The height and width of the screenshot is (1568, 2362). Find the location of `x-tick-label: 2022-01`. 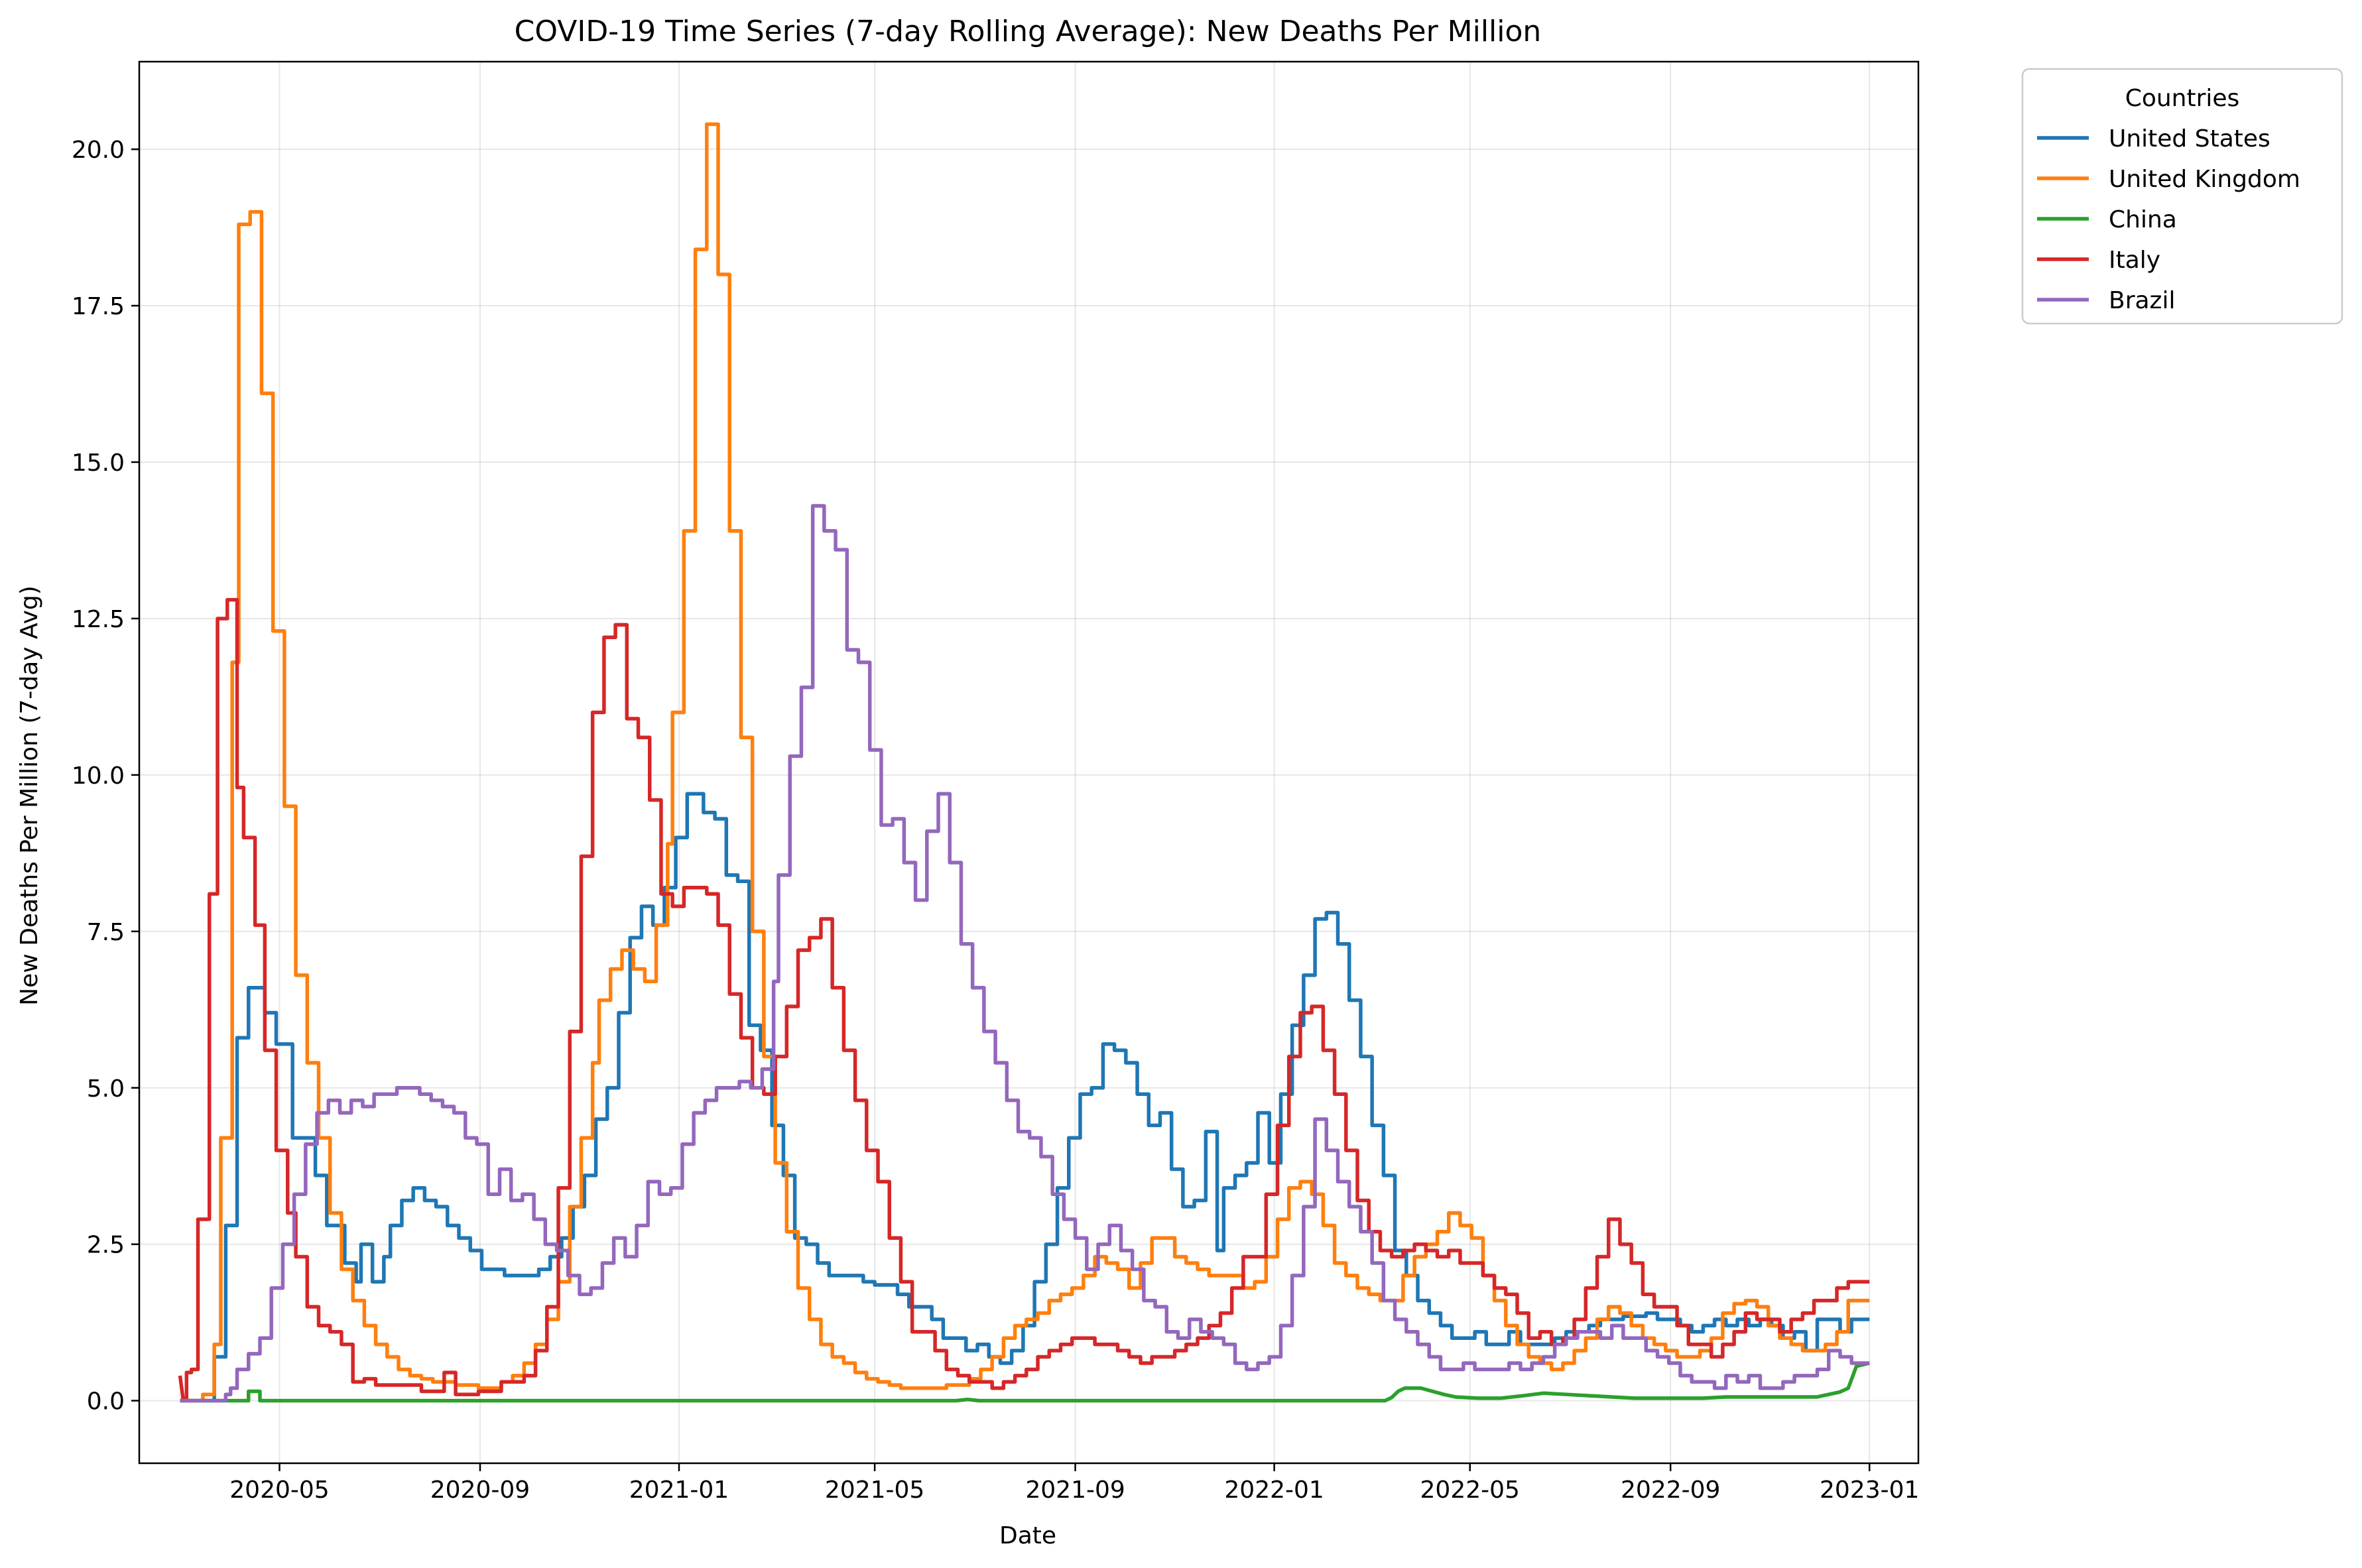

x-tick-label: 2022-01 is located at coordinates (1274, 1490).